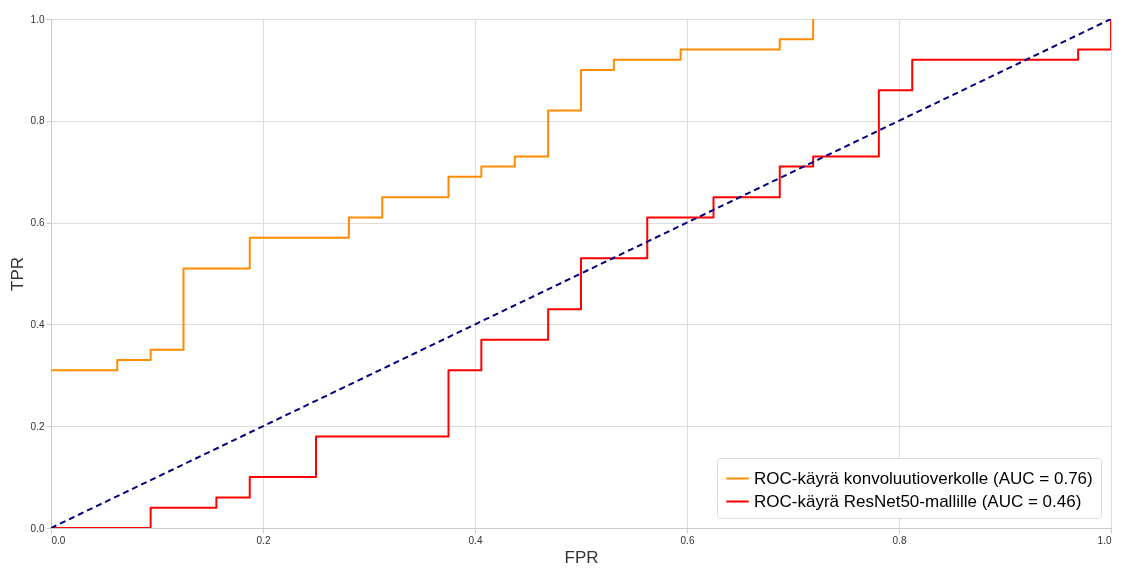 The image size is (1124, 569). Describe the element at coordinates (37, 426) in the screenshot. I see `y-tick-label: 0.2` at that location.